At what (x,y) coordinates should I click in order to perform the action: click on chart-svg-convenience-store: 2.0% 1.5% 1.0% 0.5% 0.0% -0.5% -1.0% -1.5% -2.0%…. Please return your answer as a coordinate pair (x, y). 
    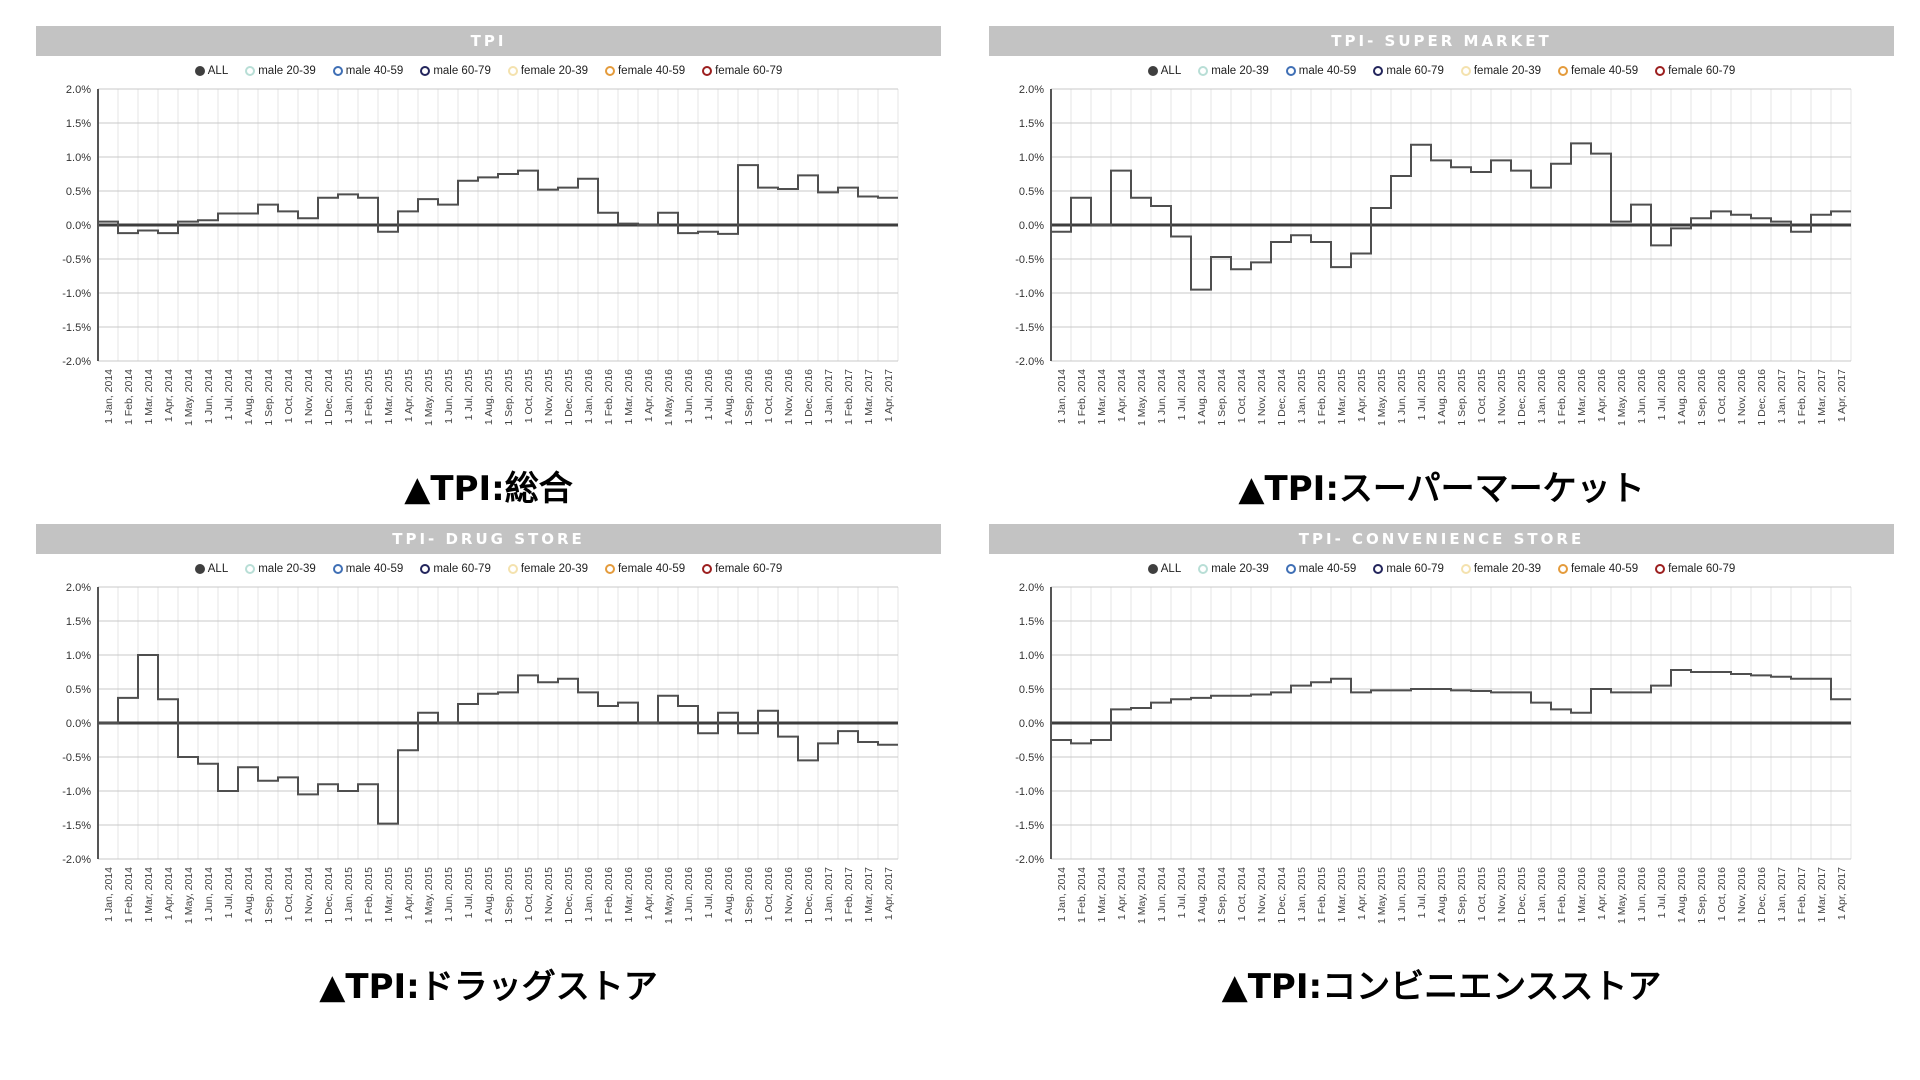
    Looking at the image, I should click on (1433, 753).